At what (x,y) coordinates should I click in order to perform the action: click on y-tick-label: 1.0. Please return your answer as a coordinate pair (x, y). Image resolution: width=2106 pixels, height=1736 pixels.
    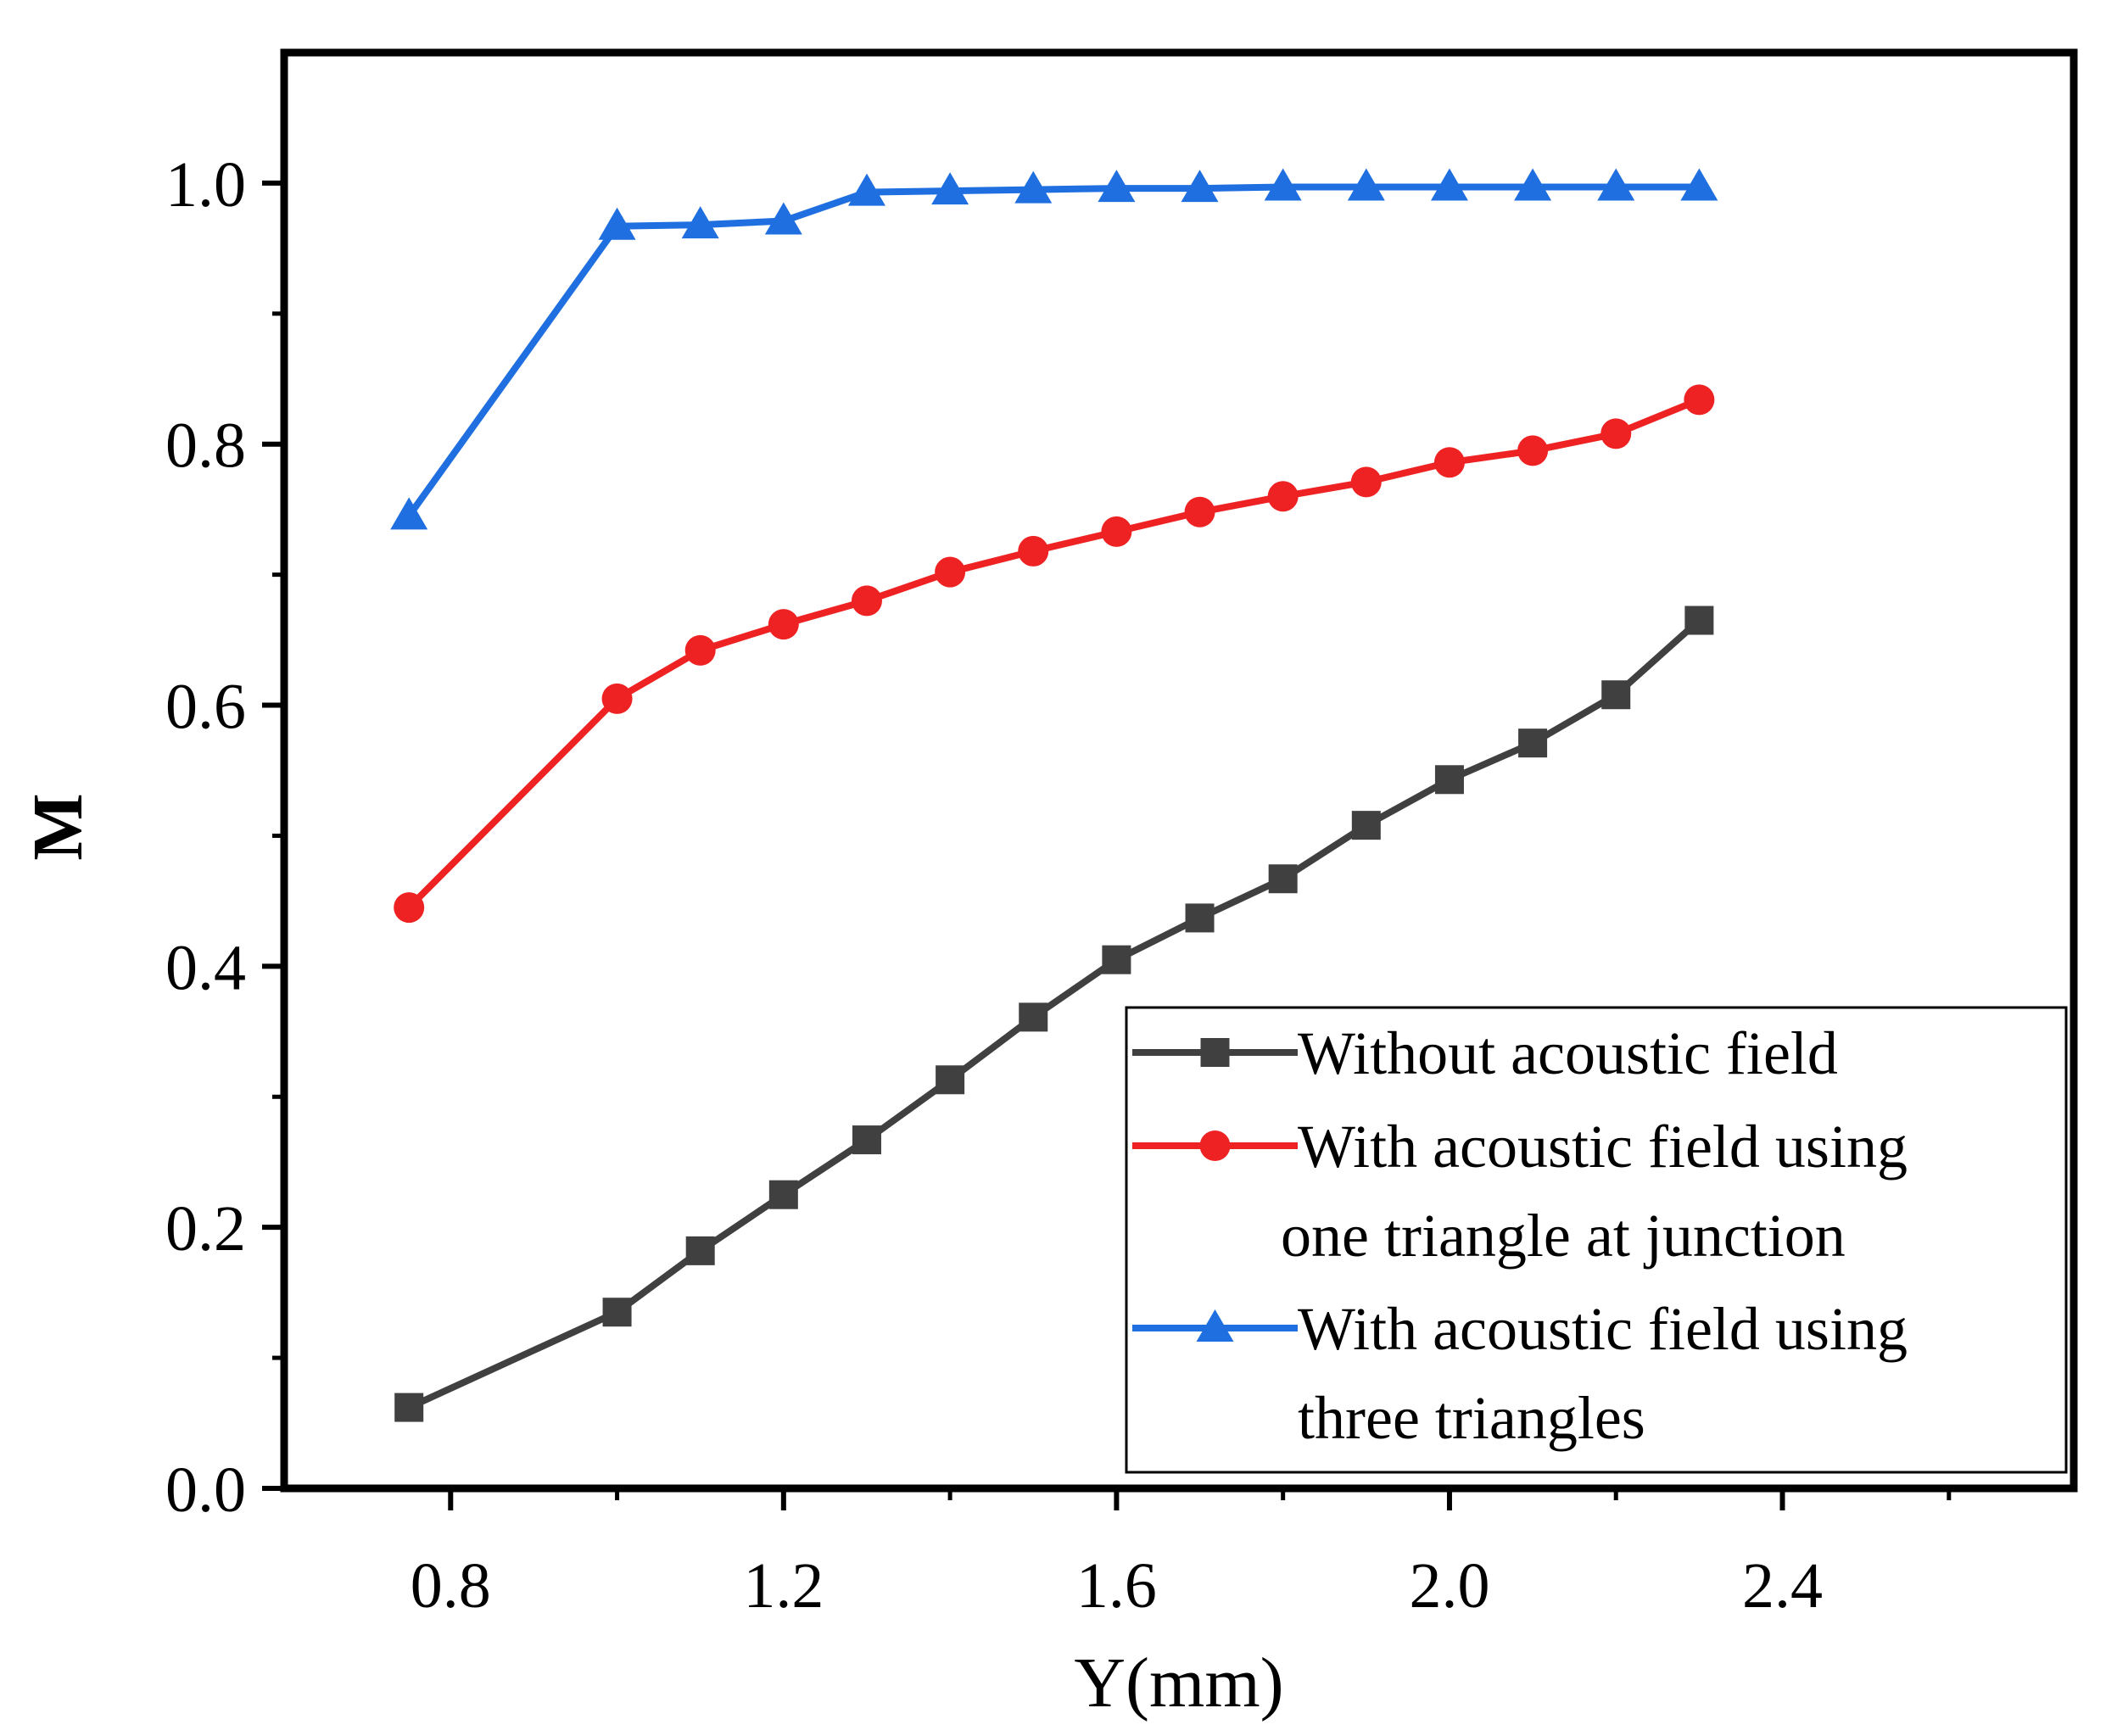
    Looking at the image, I should click on (205, 184).